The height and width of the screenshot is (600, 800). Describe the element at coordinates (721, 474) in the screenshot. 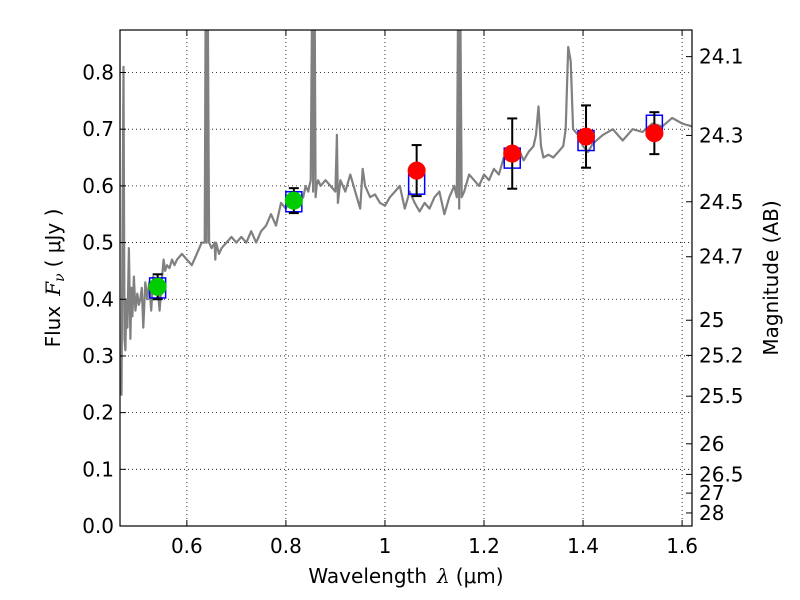

I see `y2-tick-label: 26.5` at that location.